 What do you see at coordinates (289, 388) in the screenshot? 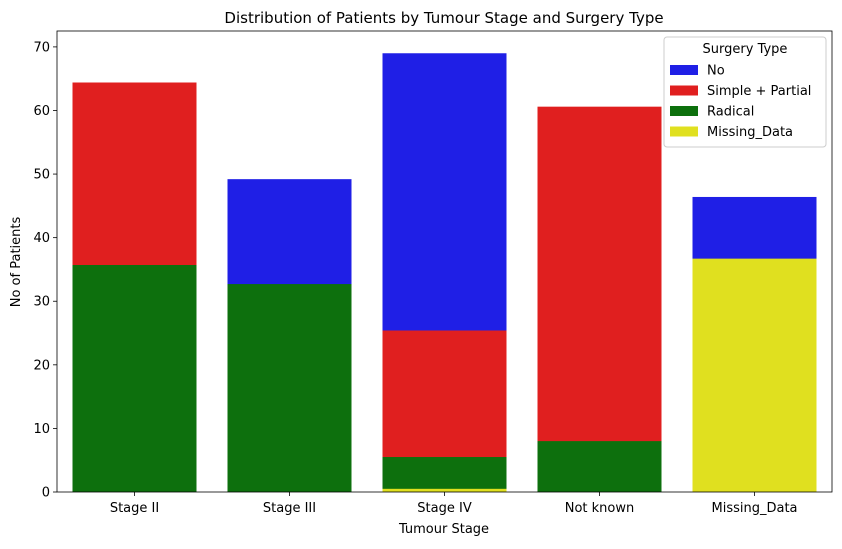
I see `bar-stage-iii-radical` at bounding box center [289, 388].